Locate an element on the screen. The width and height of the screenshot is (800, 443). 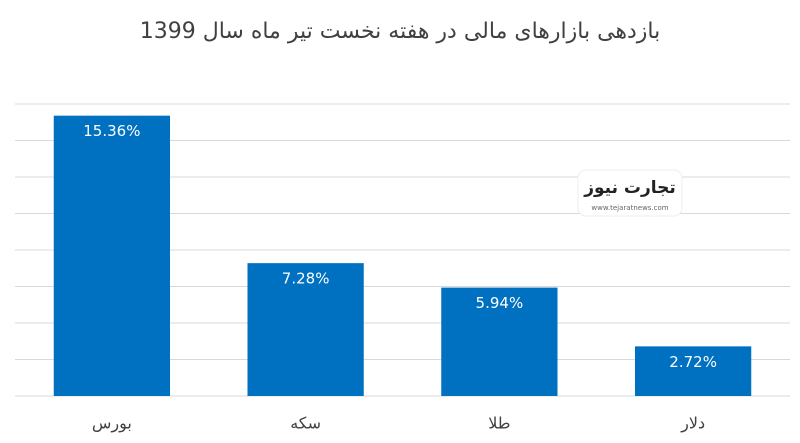
value-label: 15.36% is located at coordinates (111, 131).